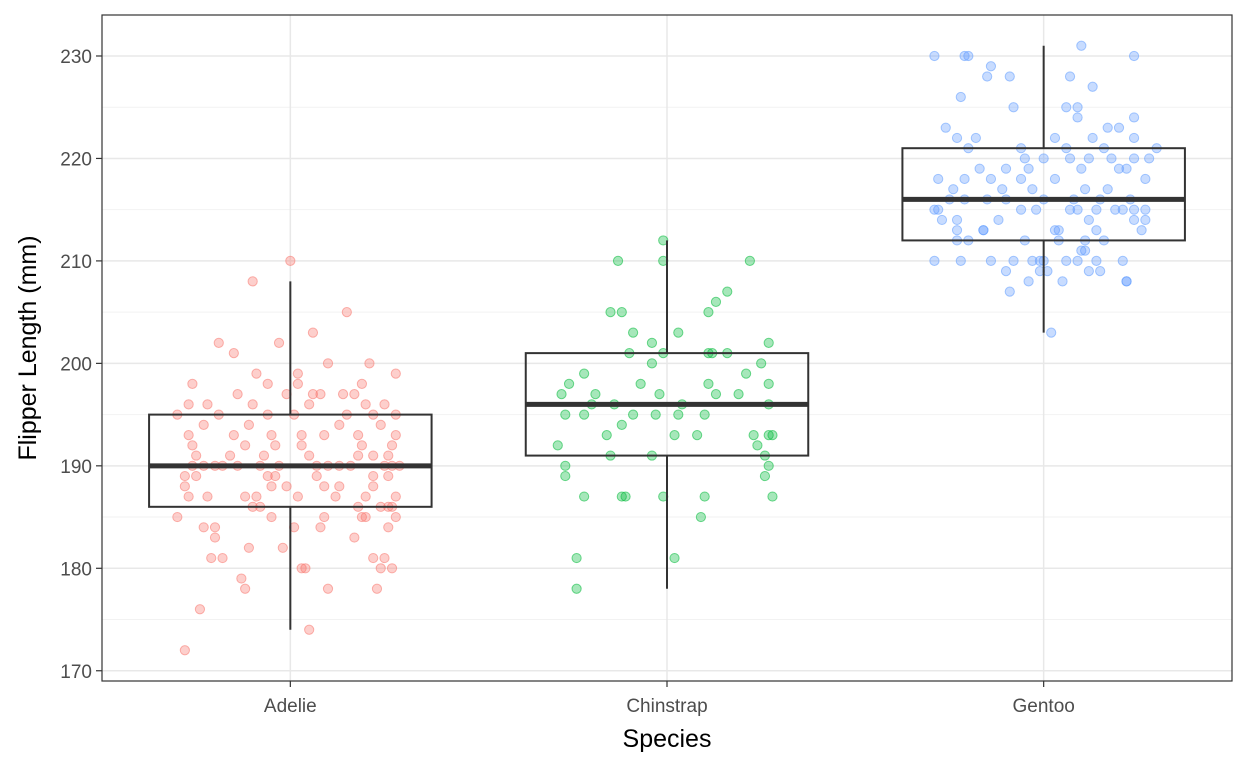 The width and height of the screenshot is (1248, 768). Describe the element at coordinates (76, 569) in the screenshot. I see `y-tick-label: 180` at that location.